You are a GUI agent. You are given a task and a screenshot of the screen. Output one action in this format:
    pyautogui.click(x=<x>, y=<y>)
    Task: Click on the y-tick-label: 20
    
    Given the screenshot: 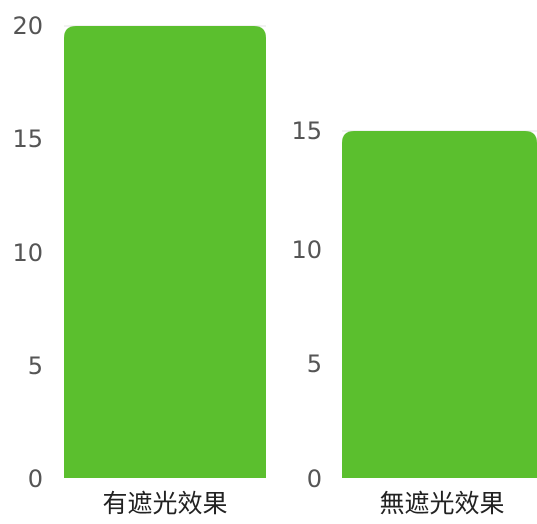 What is the action you would take?
    pyautogui.click(x=27, y=26)
    